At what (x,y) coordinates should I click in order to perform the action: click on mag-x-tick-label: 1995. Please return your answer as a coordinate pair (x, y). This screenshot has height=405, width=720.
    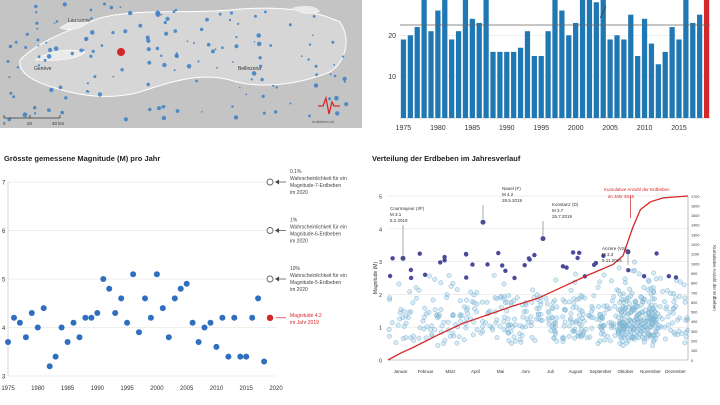
    Looking at the image, I should click on (127, 389).